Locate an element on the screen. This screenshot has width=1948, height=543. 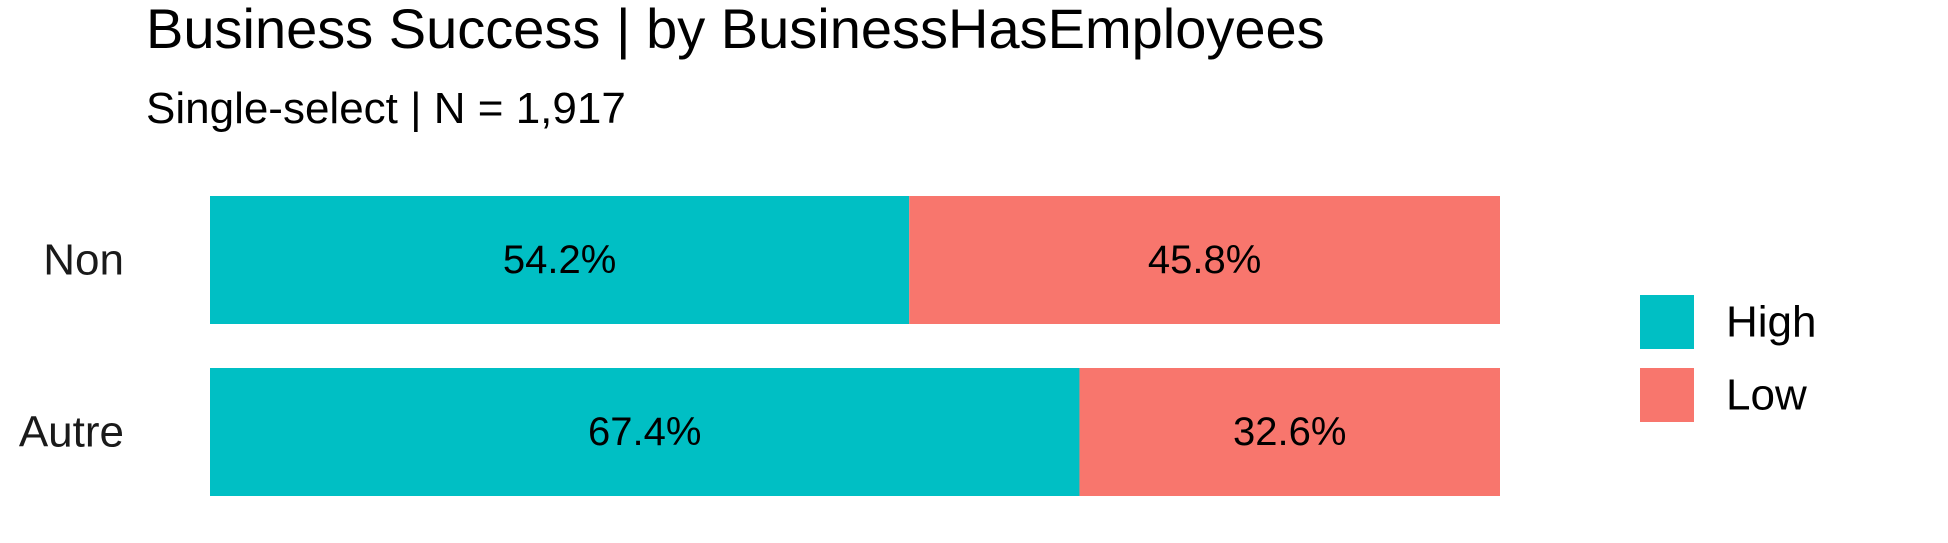
legend: High Low is located at coordinates (1728, 358).